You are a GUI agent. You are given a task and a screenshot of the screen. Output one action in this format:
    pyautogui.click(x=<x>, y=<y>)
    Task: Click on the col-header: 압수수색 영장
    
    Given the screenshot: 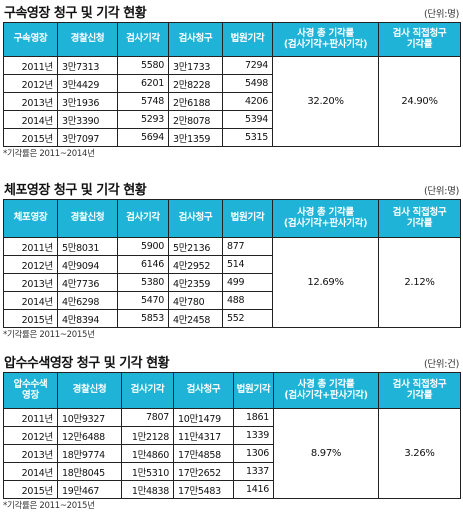 What is the action you would take?
    pyautogui.click(x=30, y=390)
    